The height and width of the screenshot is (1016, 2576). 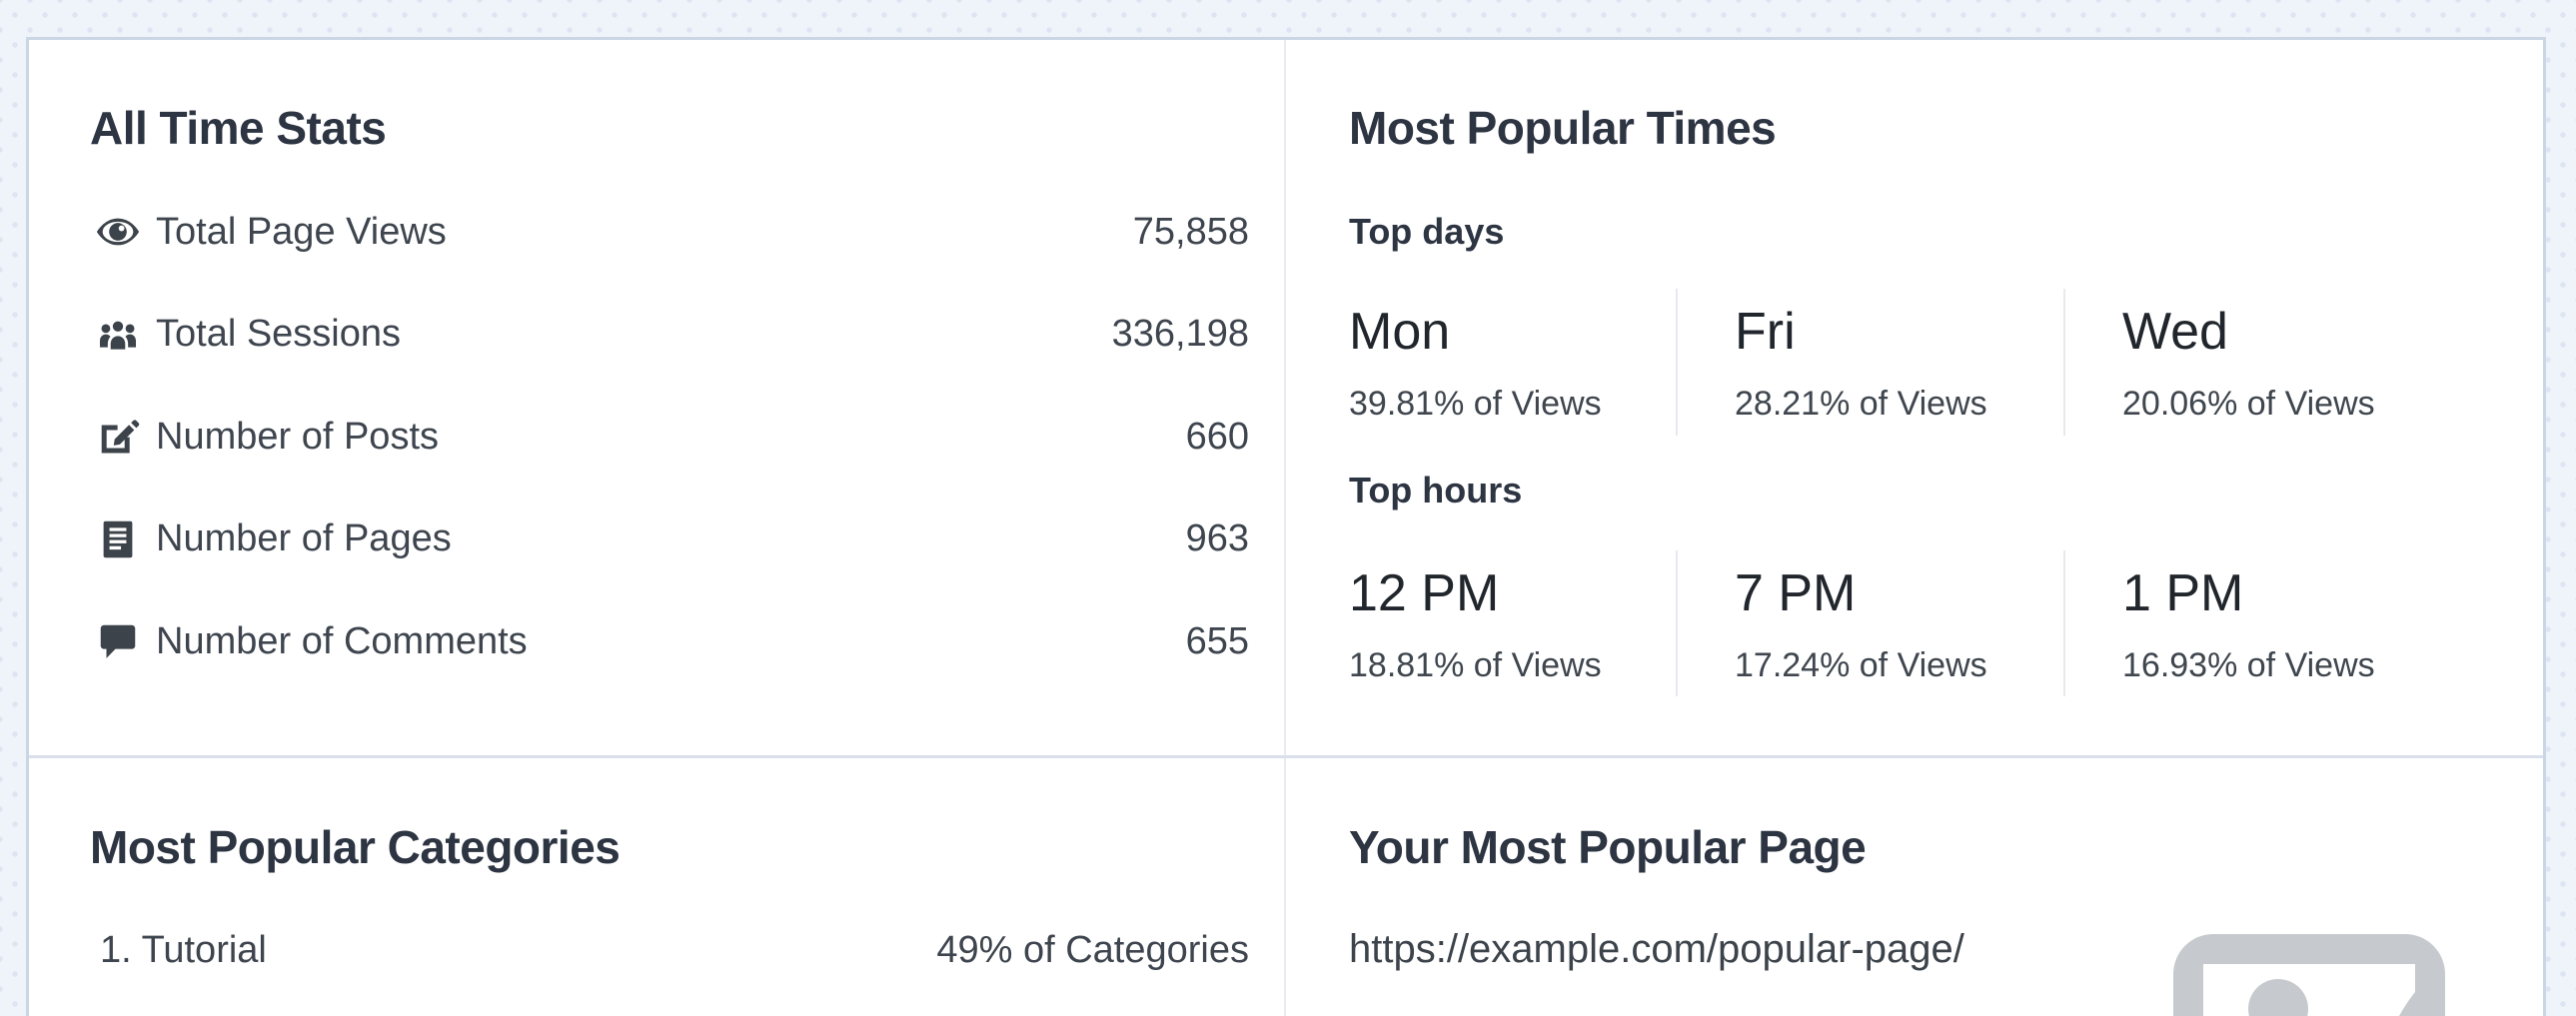 What do you see at coordinates (118, 539) in the screenshot?
I see `page-icon` at bounding box center [118, 539].